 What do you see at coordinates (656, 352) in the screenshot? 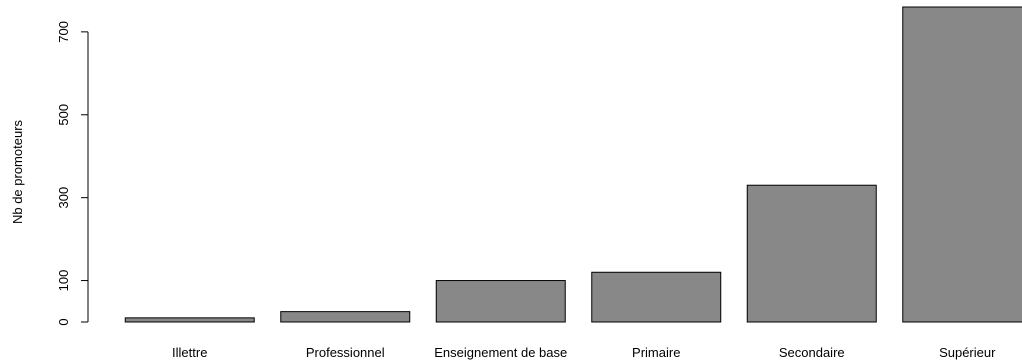
I see `x-category-label: Primaire` at bounding box center [656, 352].